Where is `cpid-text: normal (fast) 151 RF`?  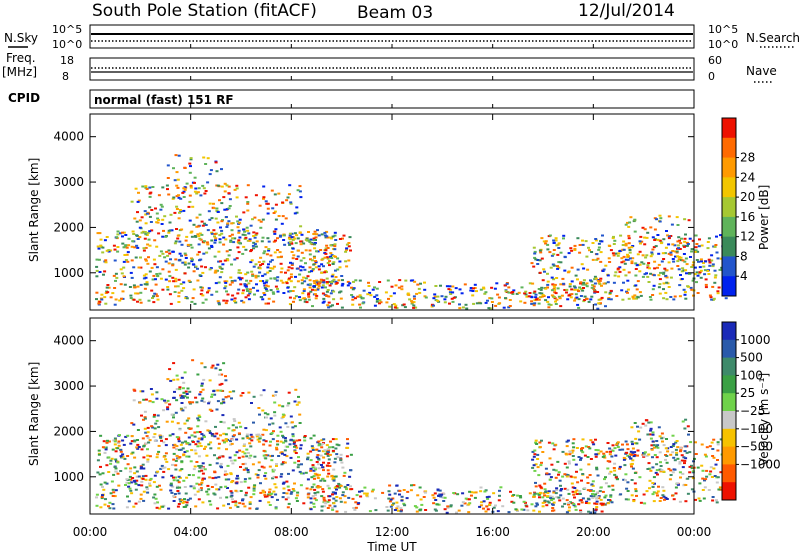 cpid-text: normal (fast) 151 RF is located at coordinates (164, 100).